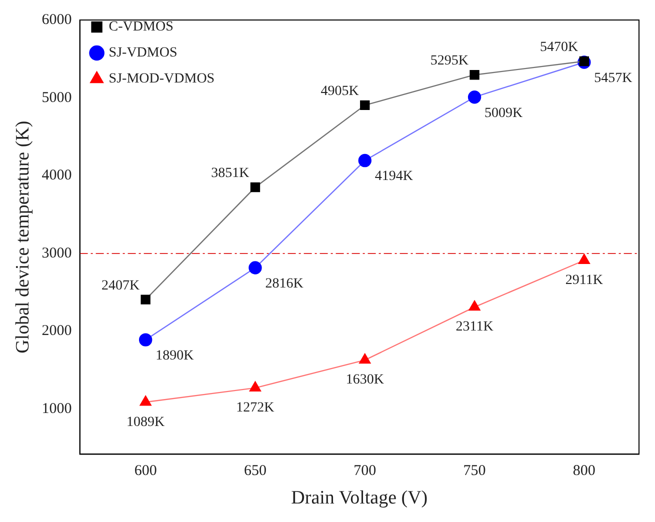 This screenshot has width=655, height=522. Describe the element at coordinates (365, 471) in the screenshot. I see `x-tick-label: 700` at that location.